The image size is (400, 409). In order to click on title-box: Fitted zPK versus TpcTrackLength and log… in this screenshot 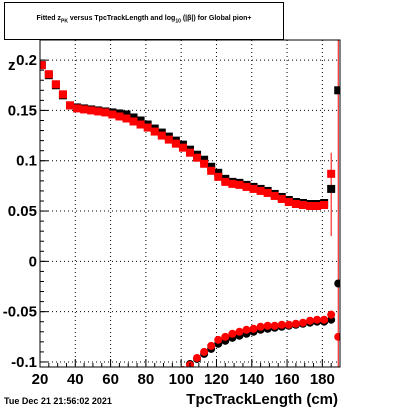, I will do `click(144, 21)`.